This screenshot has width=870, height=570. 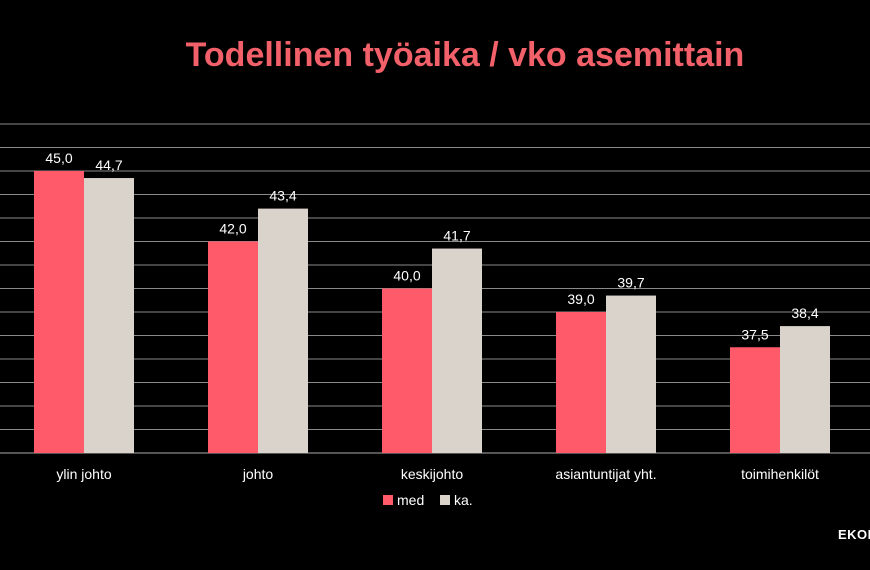 What do you see at coordinates (232, 229) in the screenshot?
I see `data-label: 42,0` at bounding box center [232, 229].